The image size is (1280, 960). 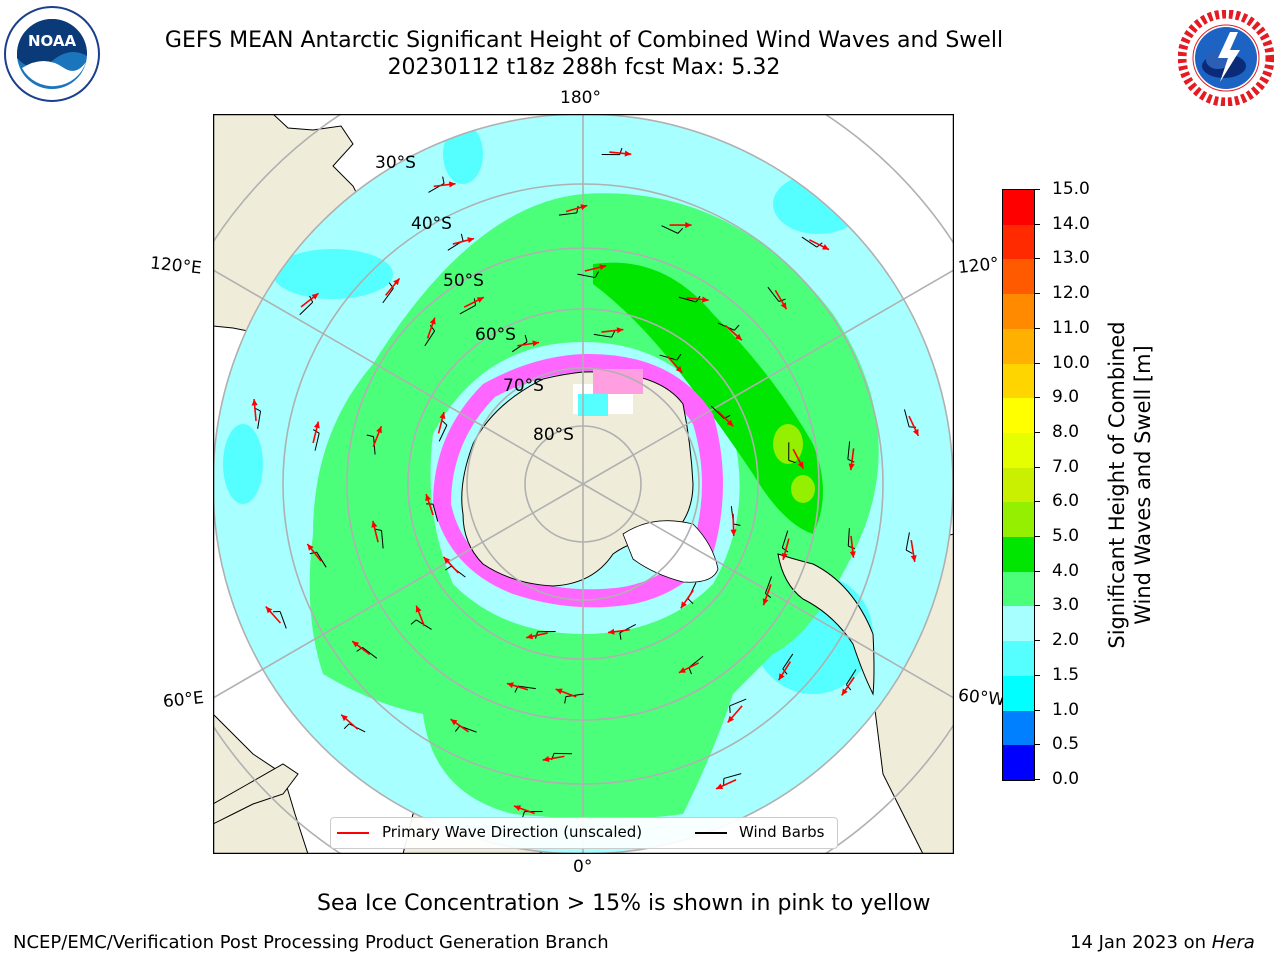 I want to click on colorbar-tick-label: 1.0, so click(x=1066, y=709).